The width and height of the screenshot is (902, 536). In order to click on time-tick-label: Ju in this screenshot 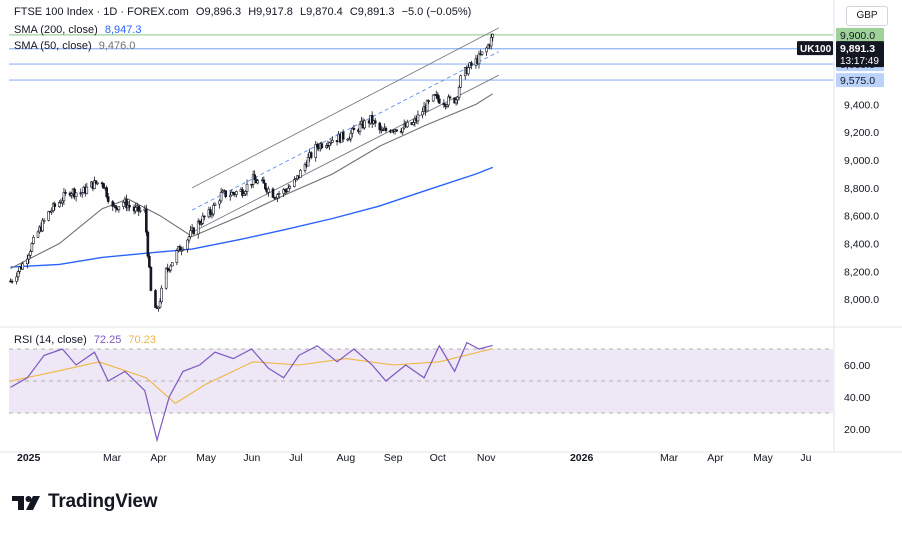, I will do `click(805, 458)`.